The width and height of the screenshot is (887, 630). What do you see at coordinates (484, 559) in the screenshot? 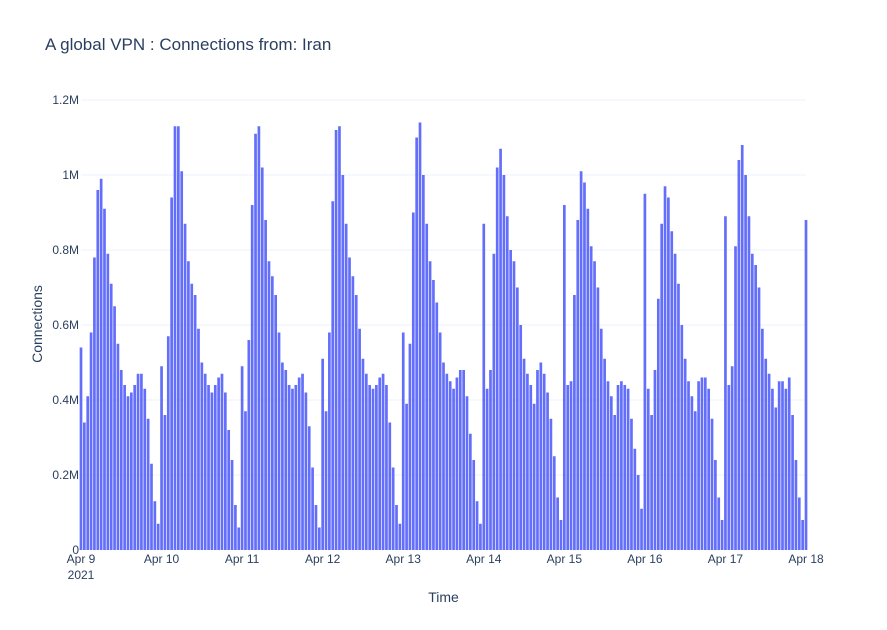
I see `x-tick-label: Apr 14` at bounding box center [484, 559].